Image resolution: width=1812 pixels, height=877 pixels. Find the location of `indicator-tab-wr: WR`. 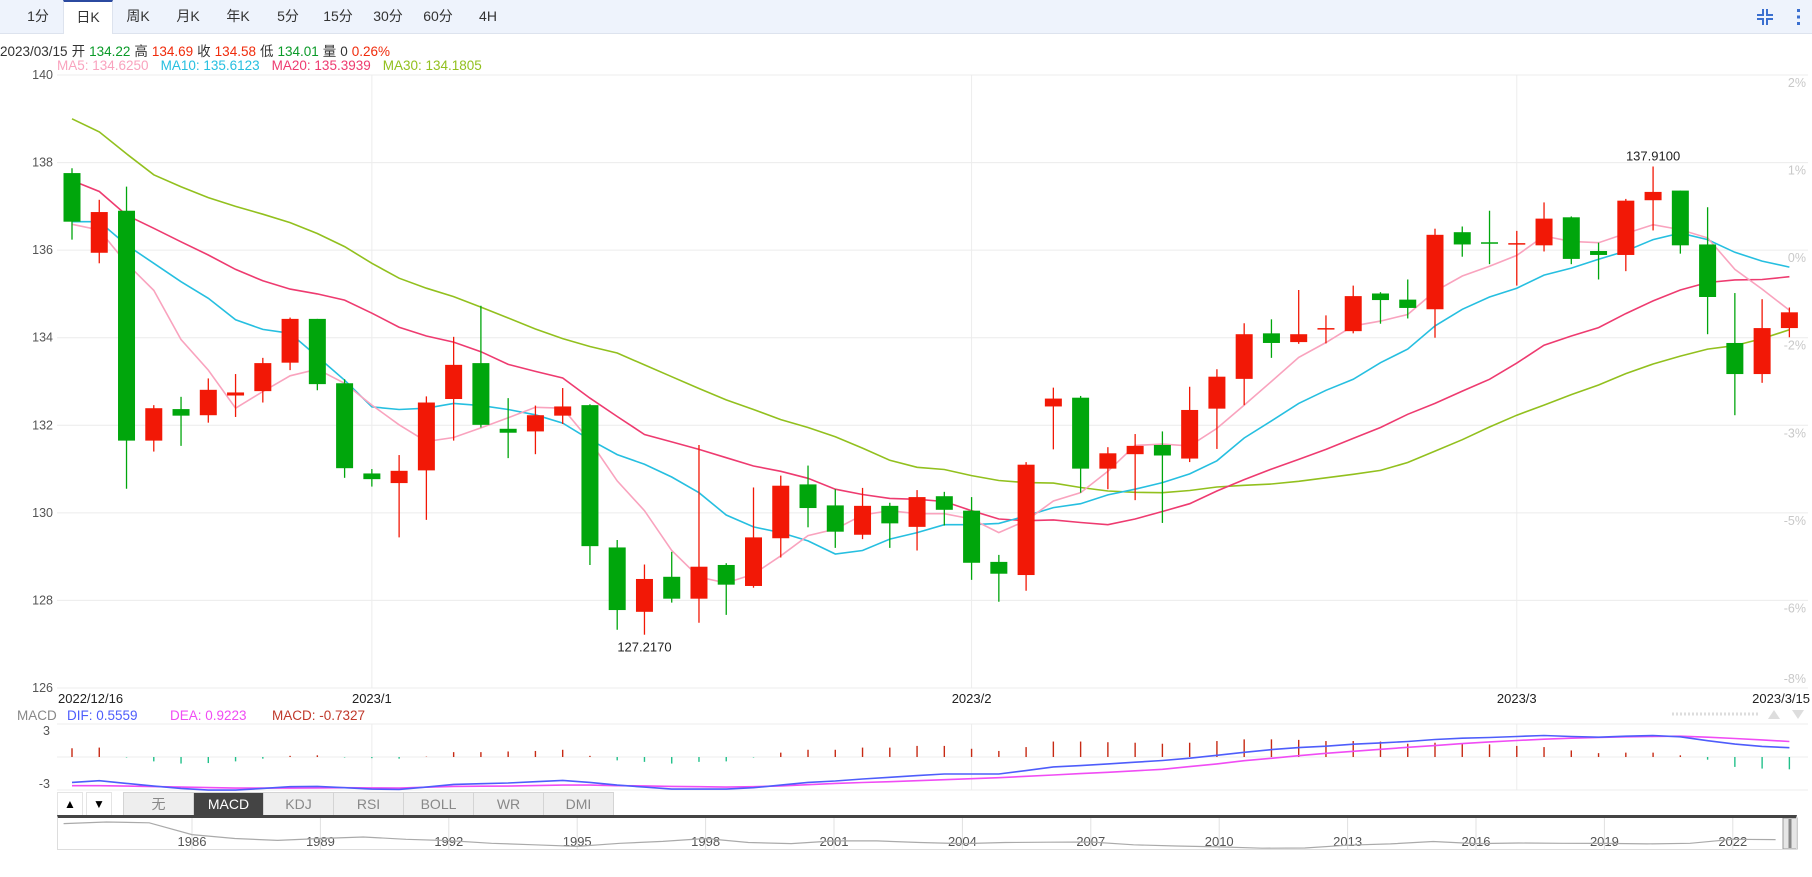

indicator-tab-wr: WR is located at coordinates (509, 804).